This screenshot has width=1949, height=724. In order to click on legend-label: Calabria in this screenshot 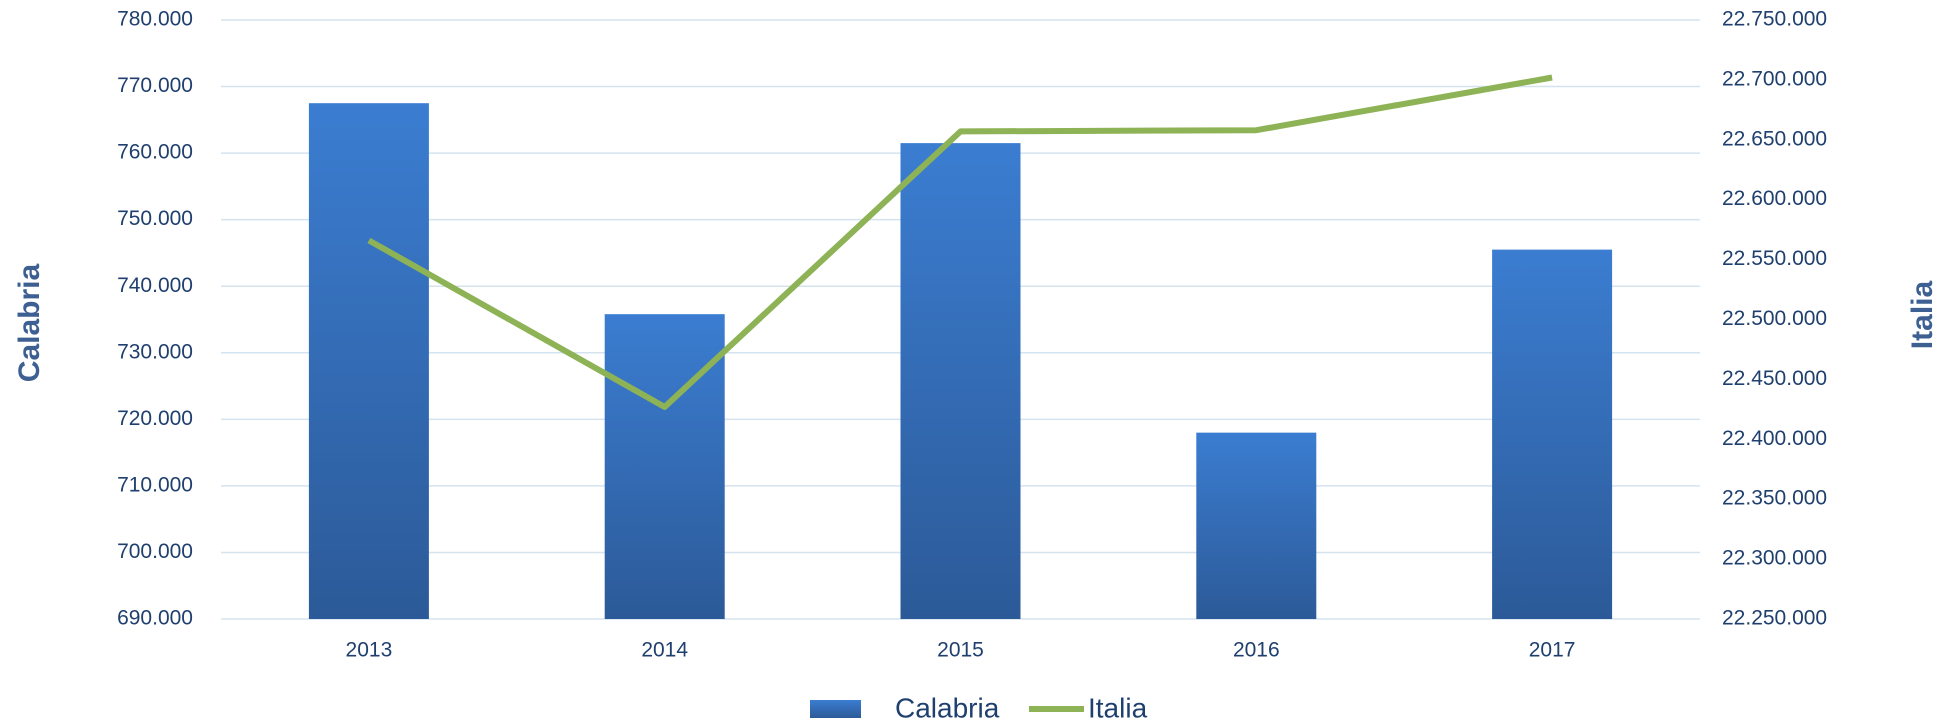, I will do `click(947, 707)`.